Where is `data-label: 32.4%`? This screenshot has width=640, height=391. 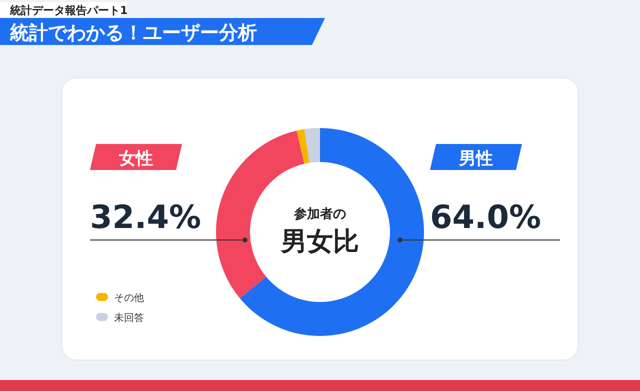 data-label: 32.4% is located at coordinates (146, 217).